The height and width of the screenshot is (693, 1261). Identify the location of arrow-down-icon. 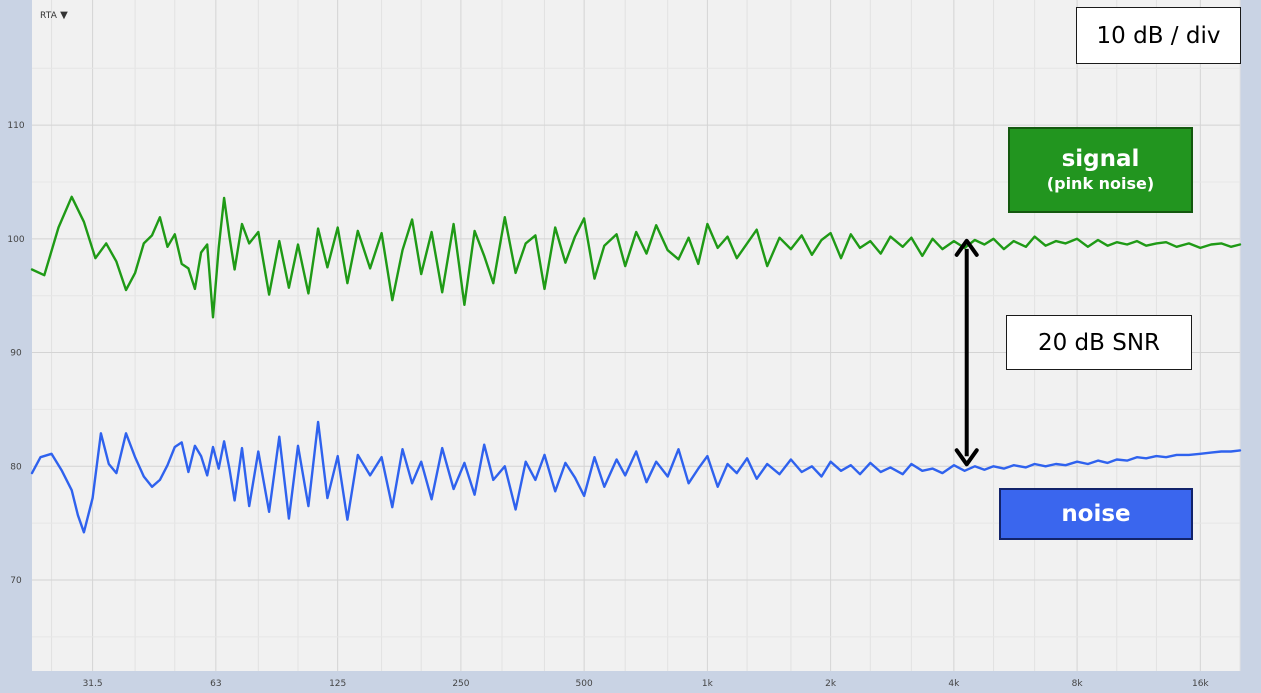
(966, 457).